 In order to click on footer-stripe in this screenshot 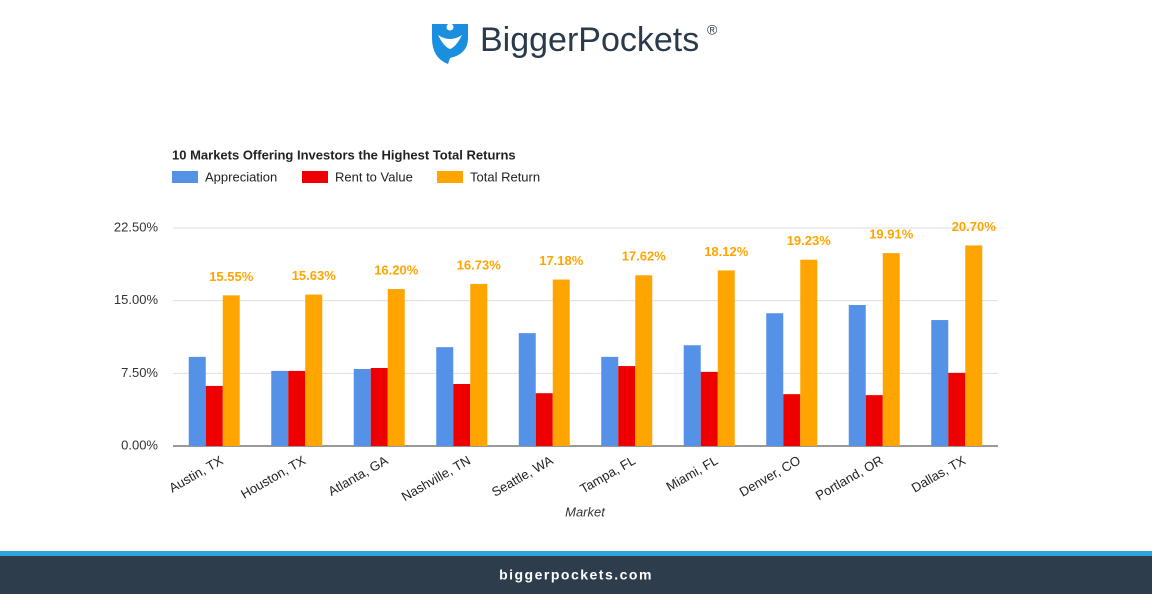, I will do `click(576, 553)`.